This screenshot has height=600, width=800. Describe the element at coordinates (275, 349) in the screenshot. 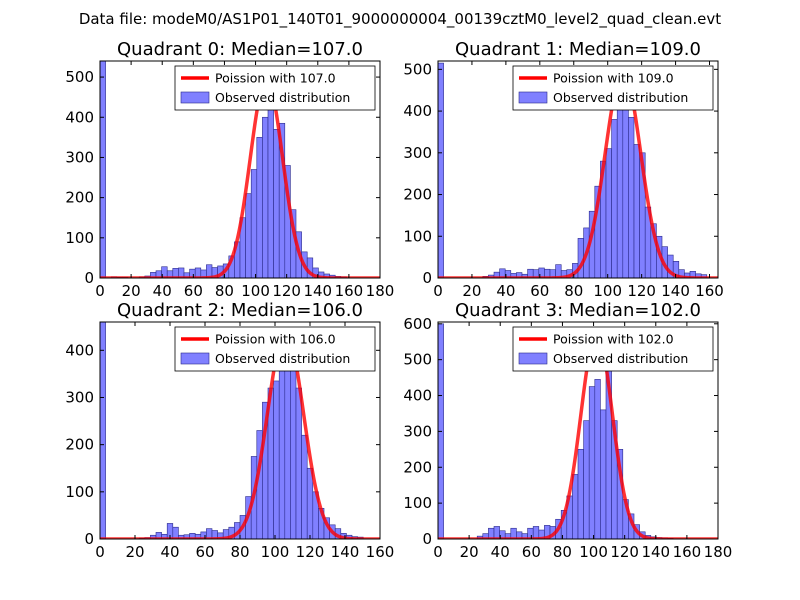

I see `legend: Poission with 106.0 Observed distribution` at that location.